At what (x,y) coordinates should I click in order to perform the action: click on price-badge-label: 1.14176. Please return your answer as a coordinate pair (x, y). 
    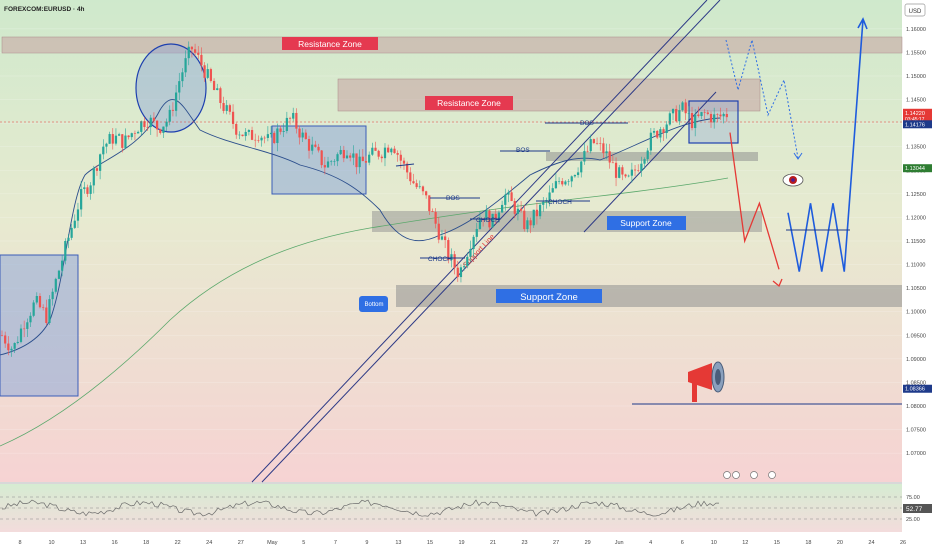
    Looking at the image, I should click on (915, 125).